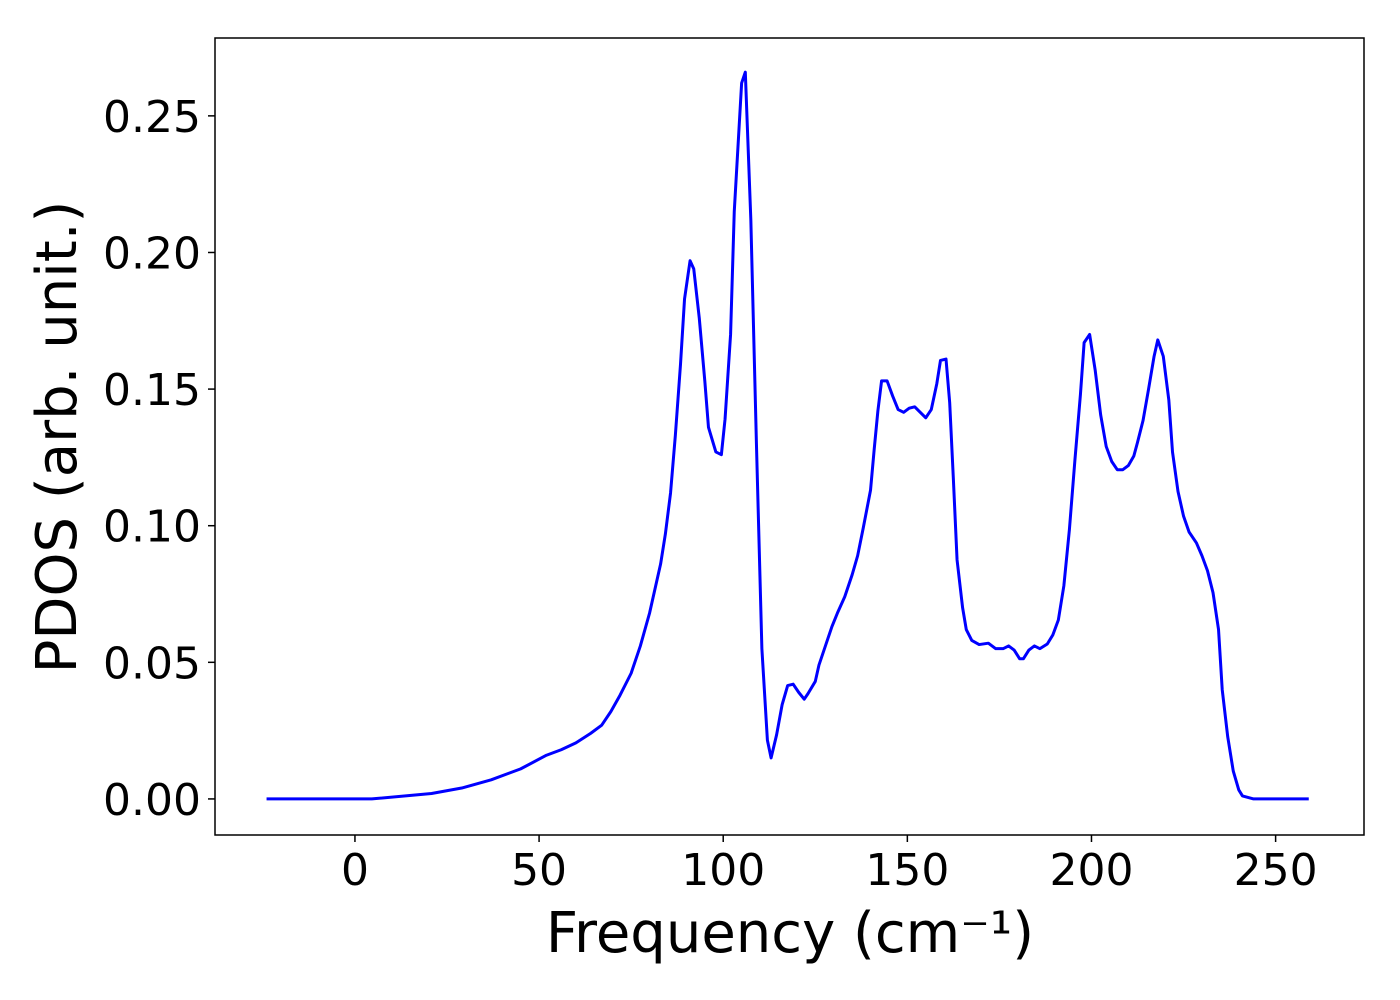  Describe the element at coordinates (152, 800) in the screenshot. I see `y-tick-label: 0.00` at that location.